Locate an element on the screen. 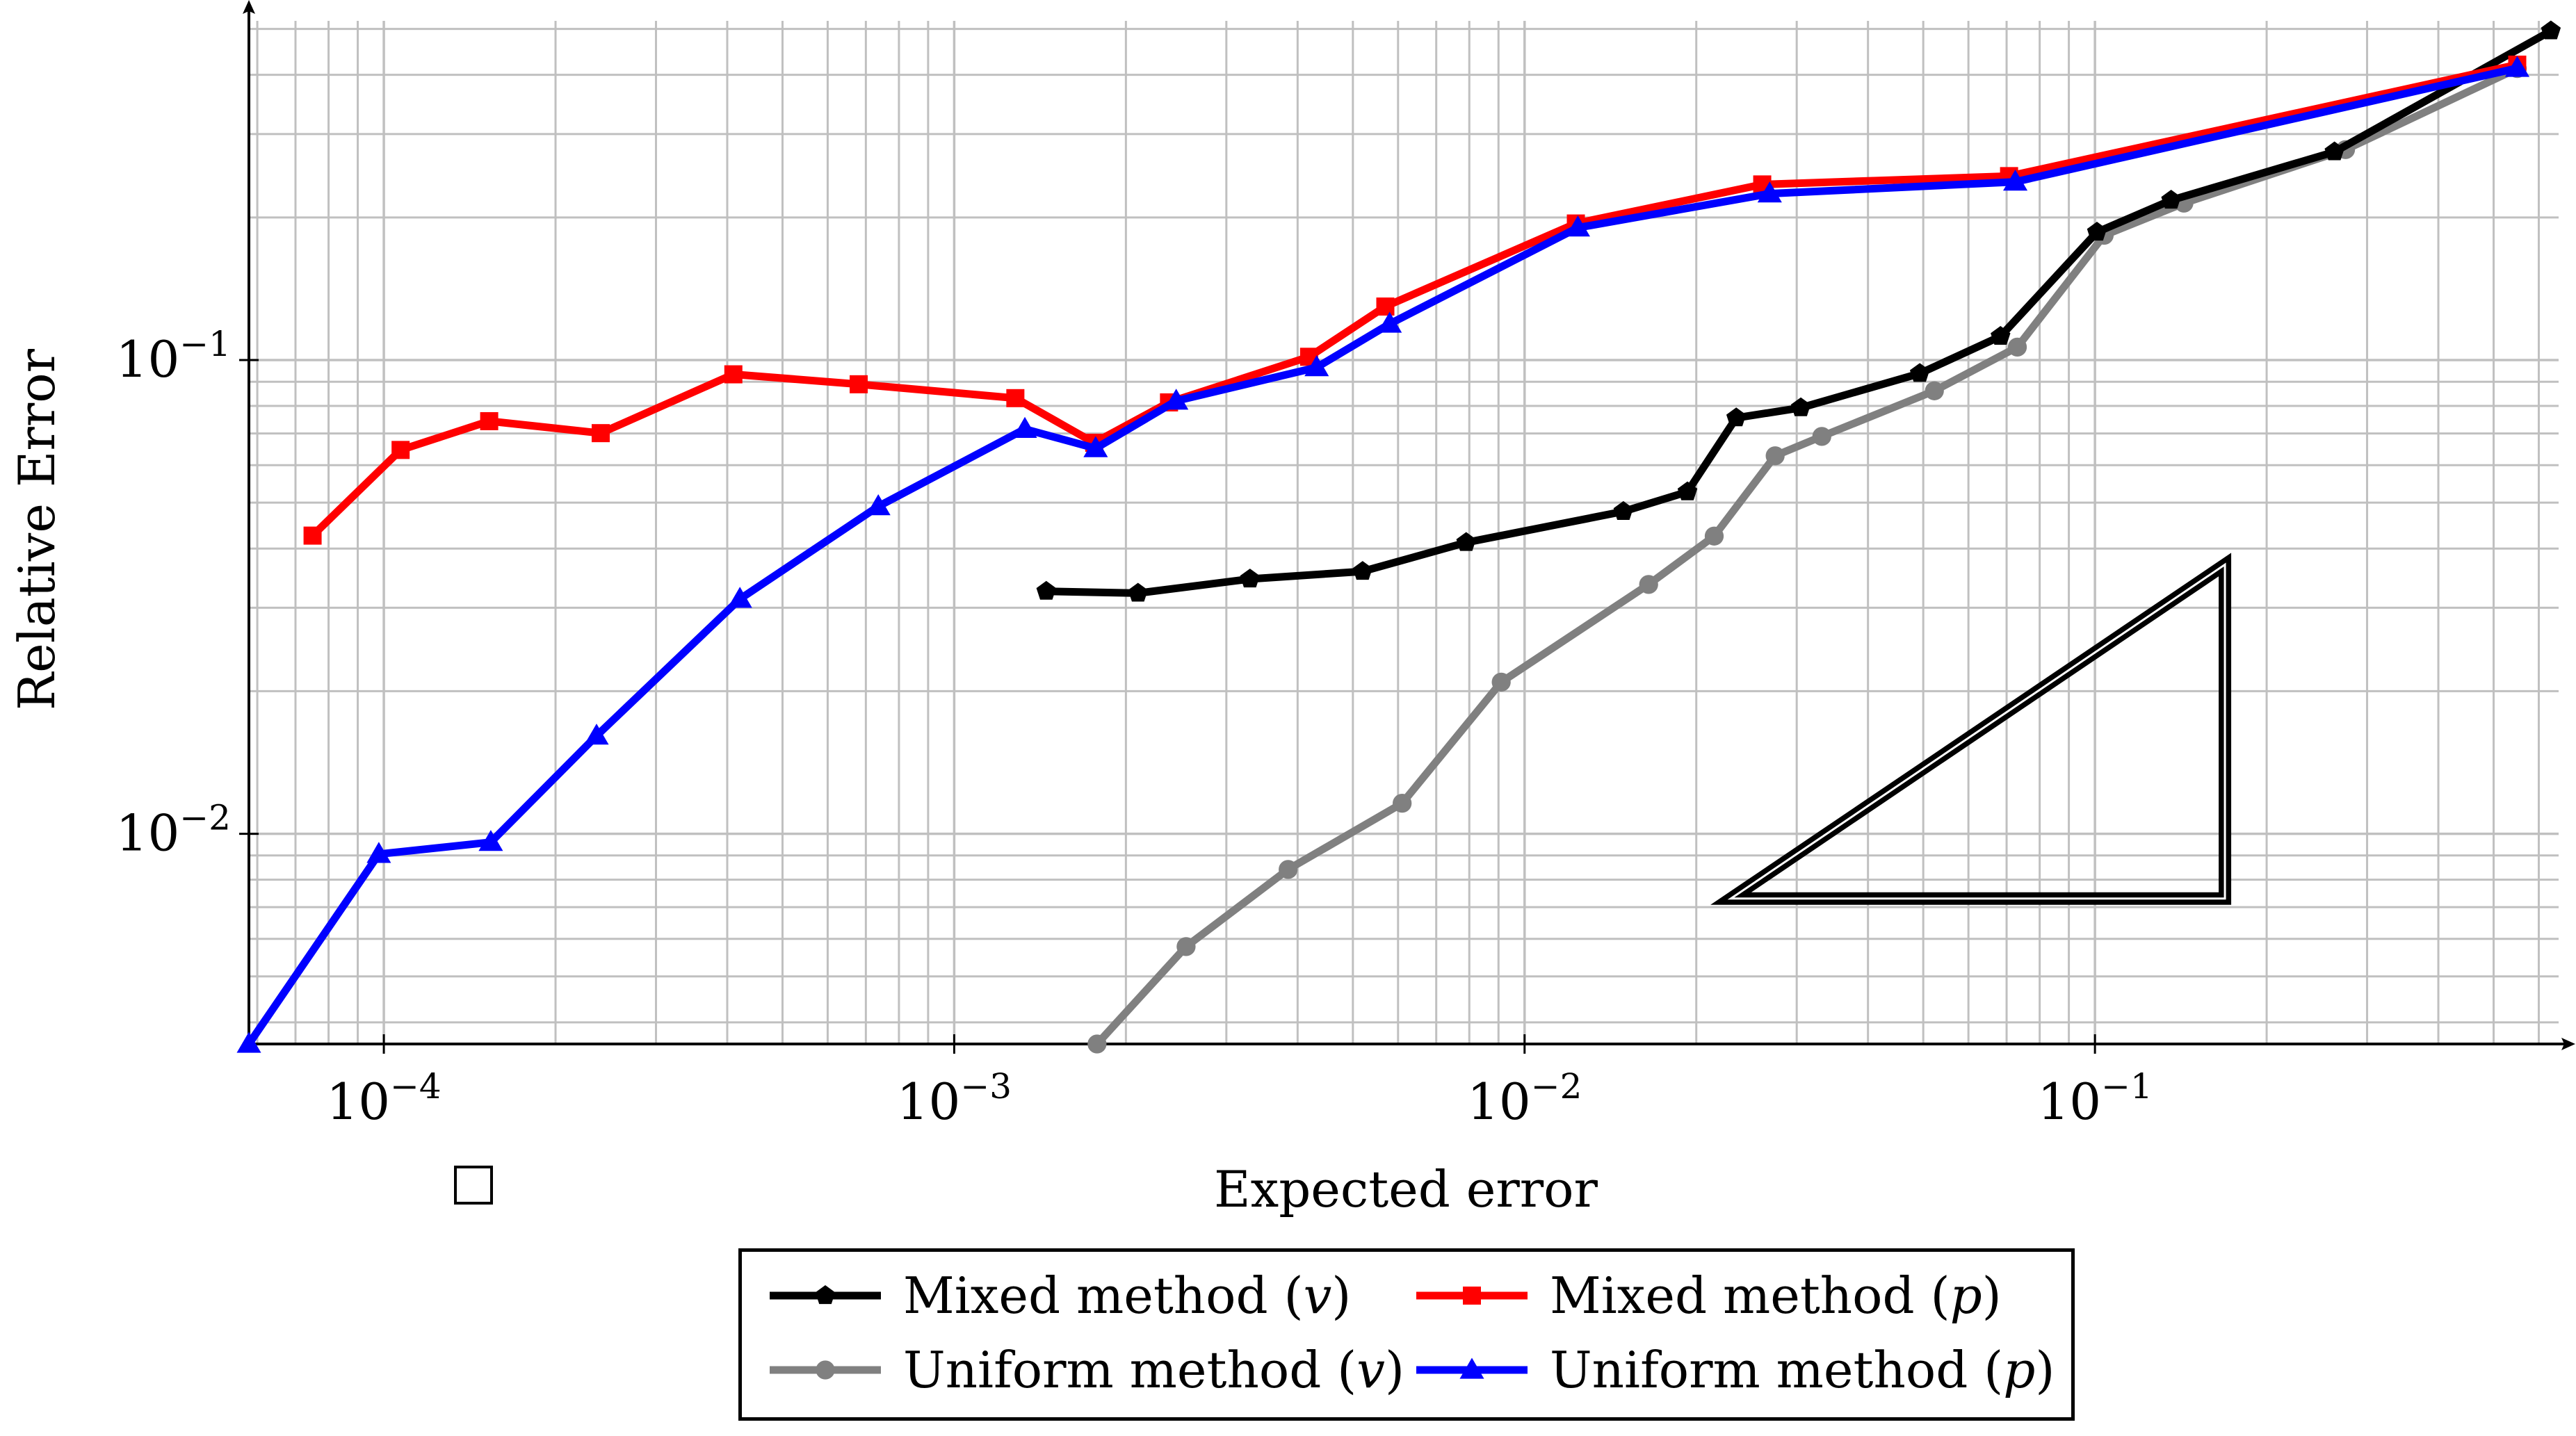  legend-entry-uniform-v: Uniform method (v) is located at coordinates (1083, 1370).